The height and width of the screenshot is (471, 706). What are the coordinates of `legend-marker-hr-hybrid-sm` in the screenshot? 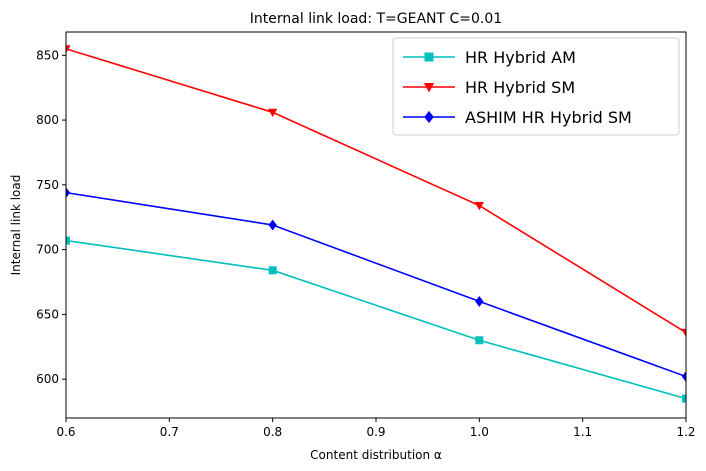 It's located at (429, 87).